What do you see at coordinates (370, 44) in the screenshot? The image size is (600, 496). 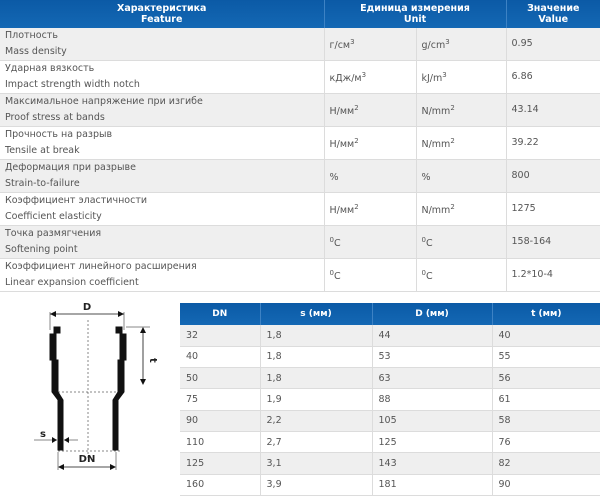 I see `unit-ru-cell: г/см3` at bounding box center [370, 44].